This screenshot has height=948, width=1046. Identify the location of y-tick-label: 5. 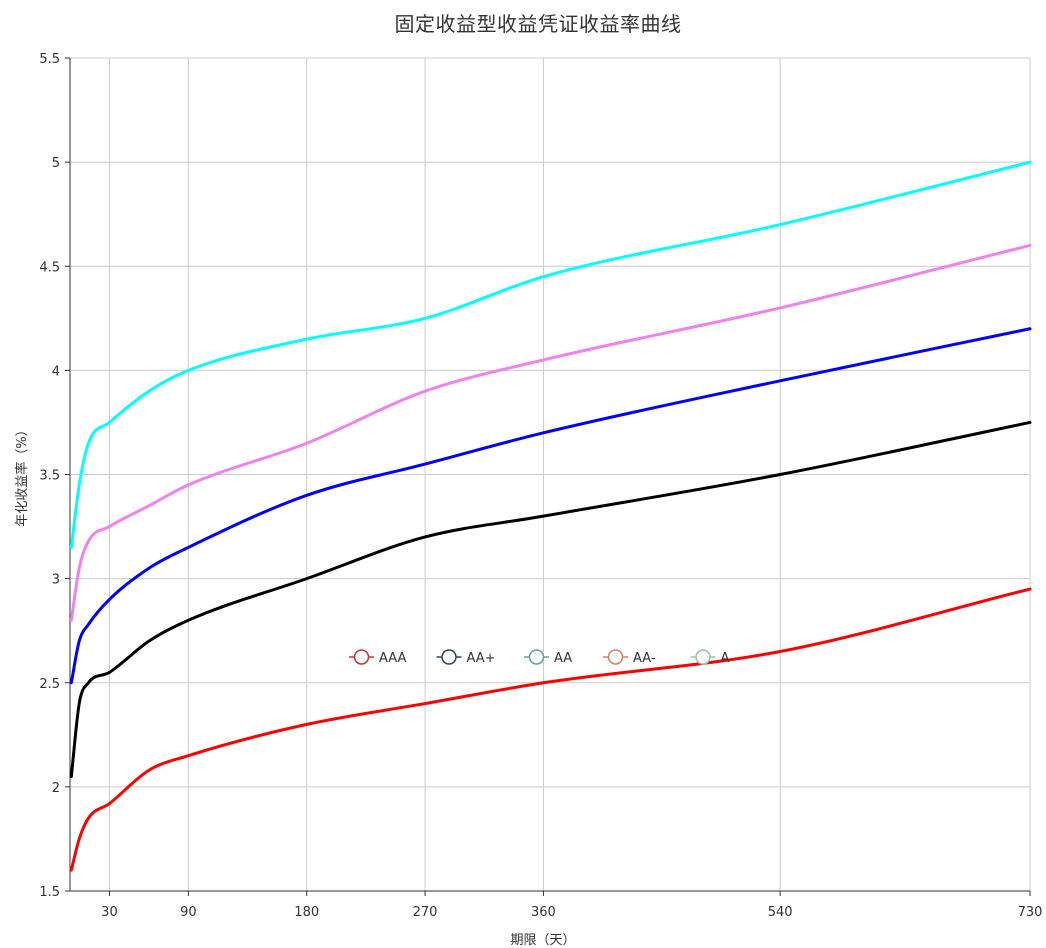
(56, 163).